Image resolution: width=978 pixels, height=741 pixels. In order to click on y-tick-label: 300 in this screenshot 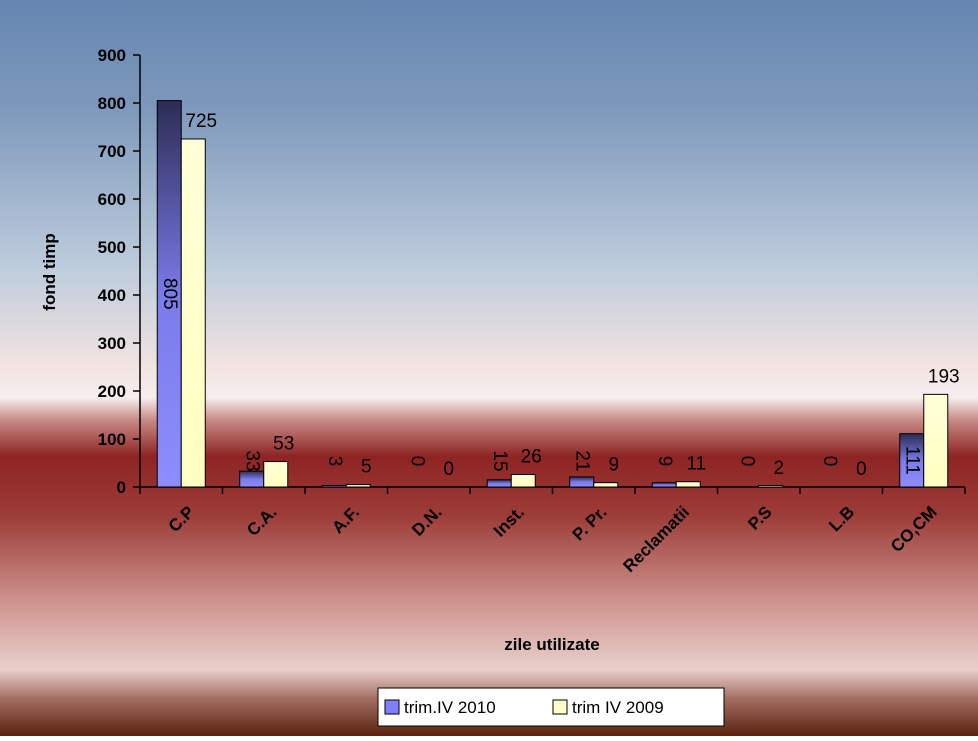, I will do `click(112, 343)`.